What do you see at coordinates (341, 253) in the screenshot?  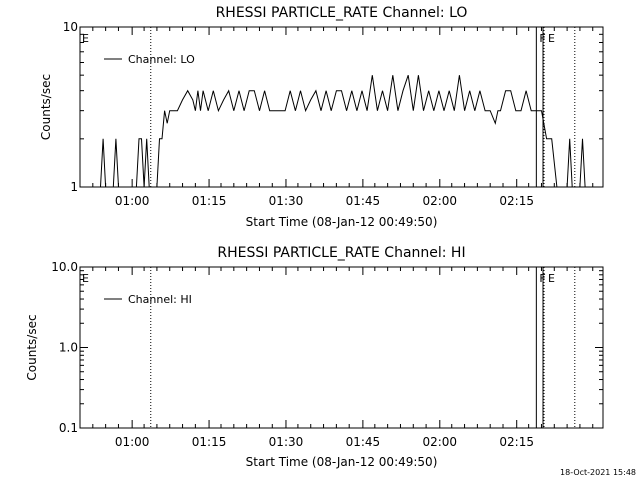 I see `chart-title: RHESSI PARTICLE_RATE Channel: HI` at bounding box center [341, 253].